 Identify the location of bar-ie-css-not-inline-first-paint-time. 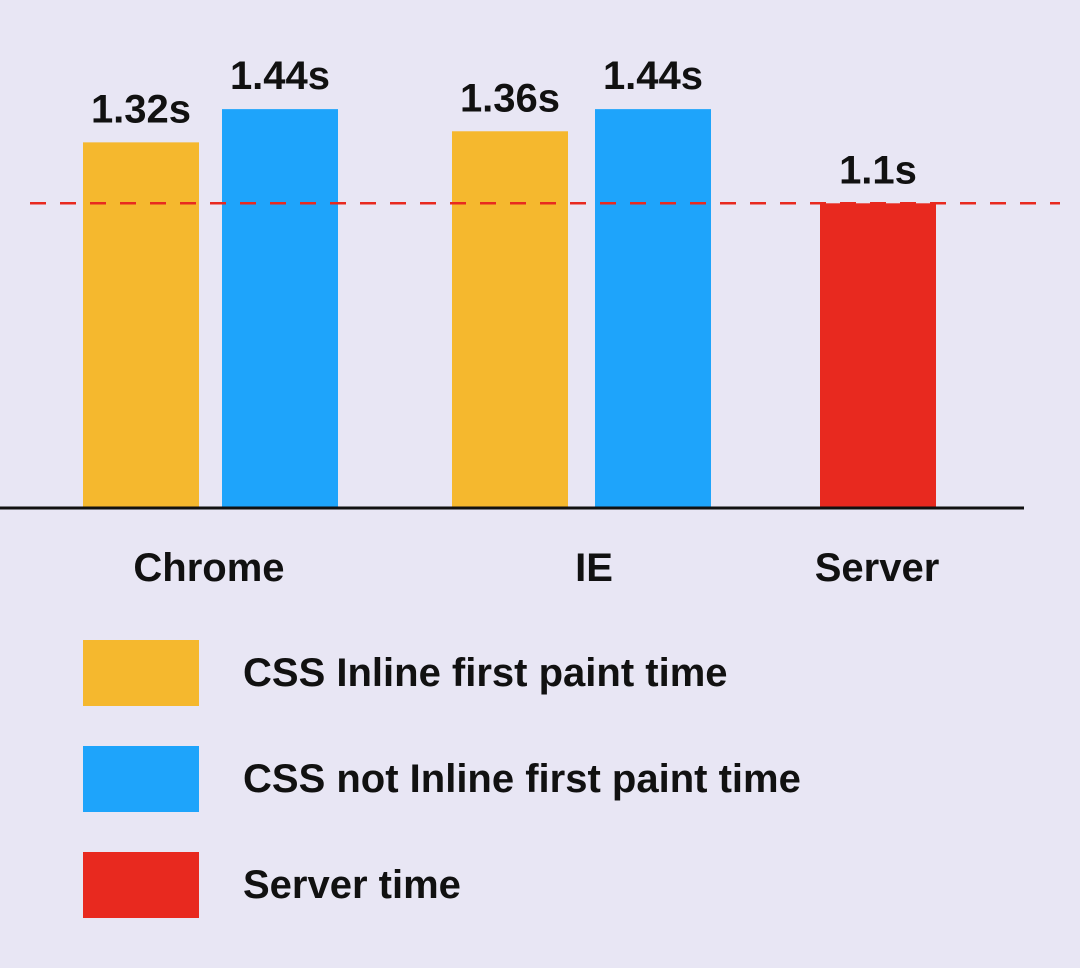
(653, 309).